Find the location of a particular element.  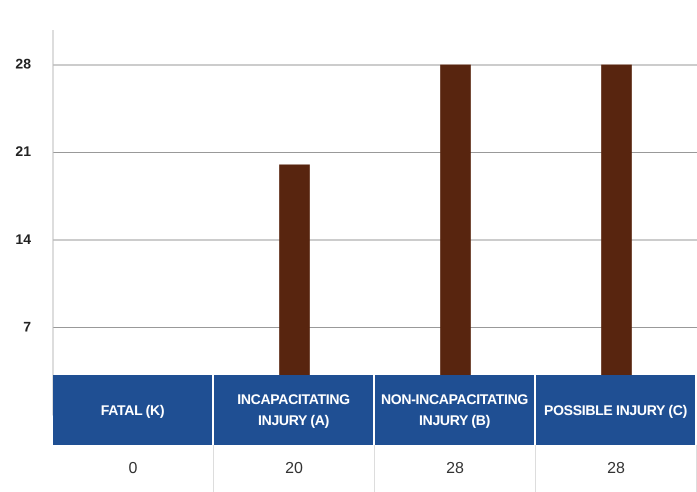

x-tick-label: INCAPACITATING INJURY (A) is located at coordinates (294, 410).